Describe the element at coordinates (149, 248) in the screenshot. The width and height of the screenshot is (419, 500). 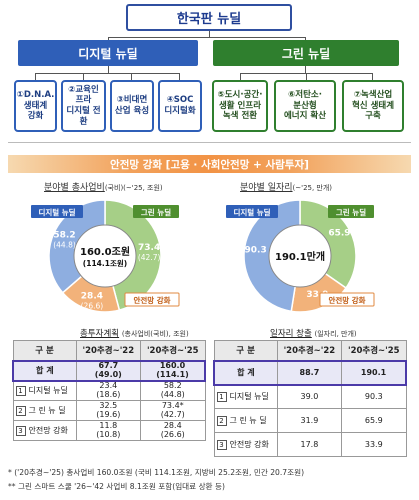
I see `pie-value-label: 73.4` at that location.